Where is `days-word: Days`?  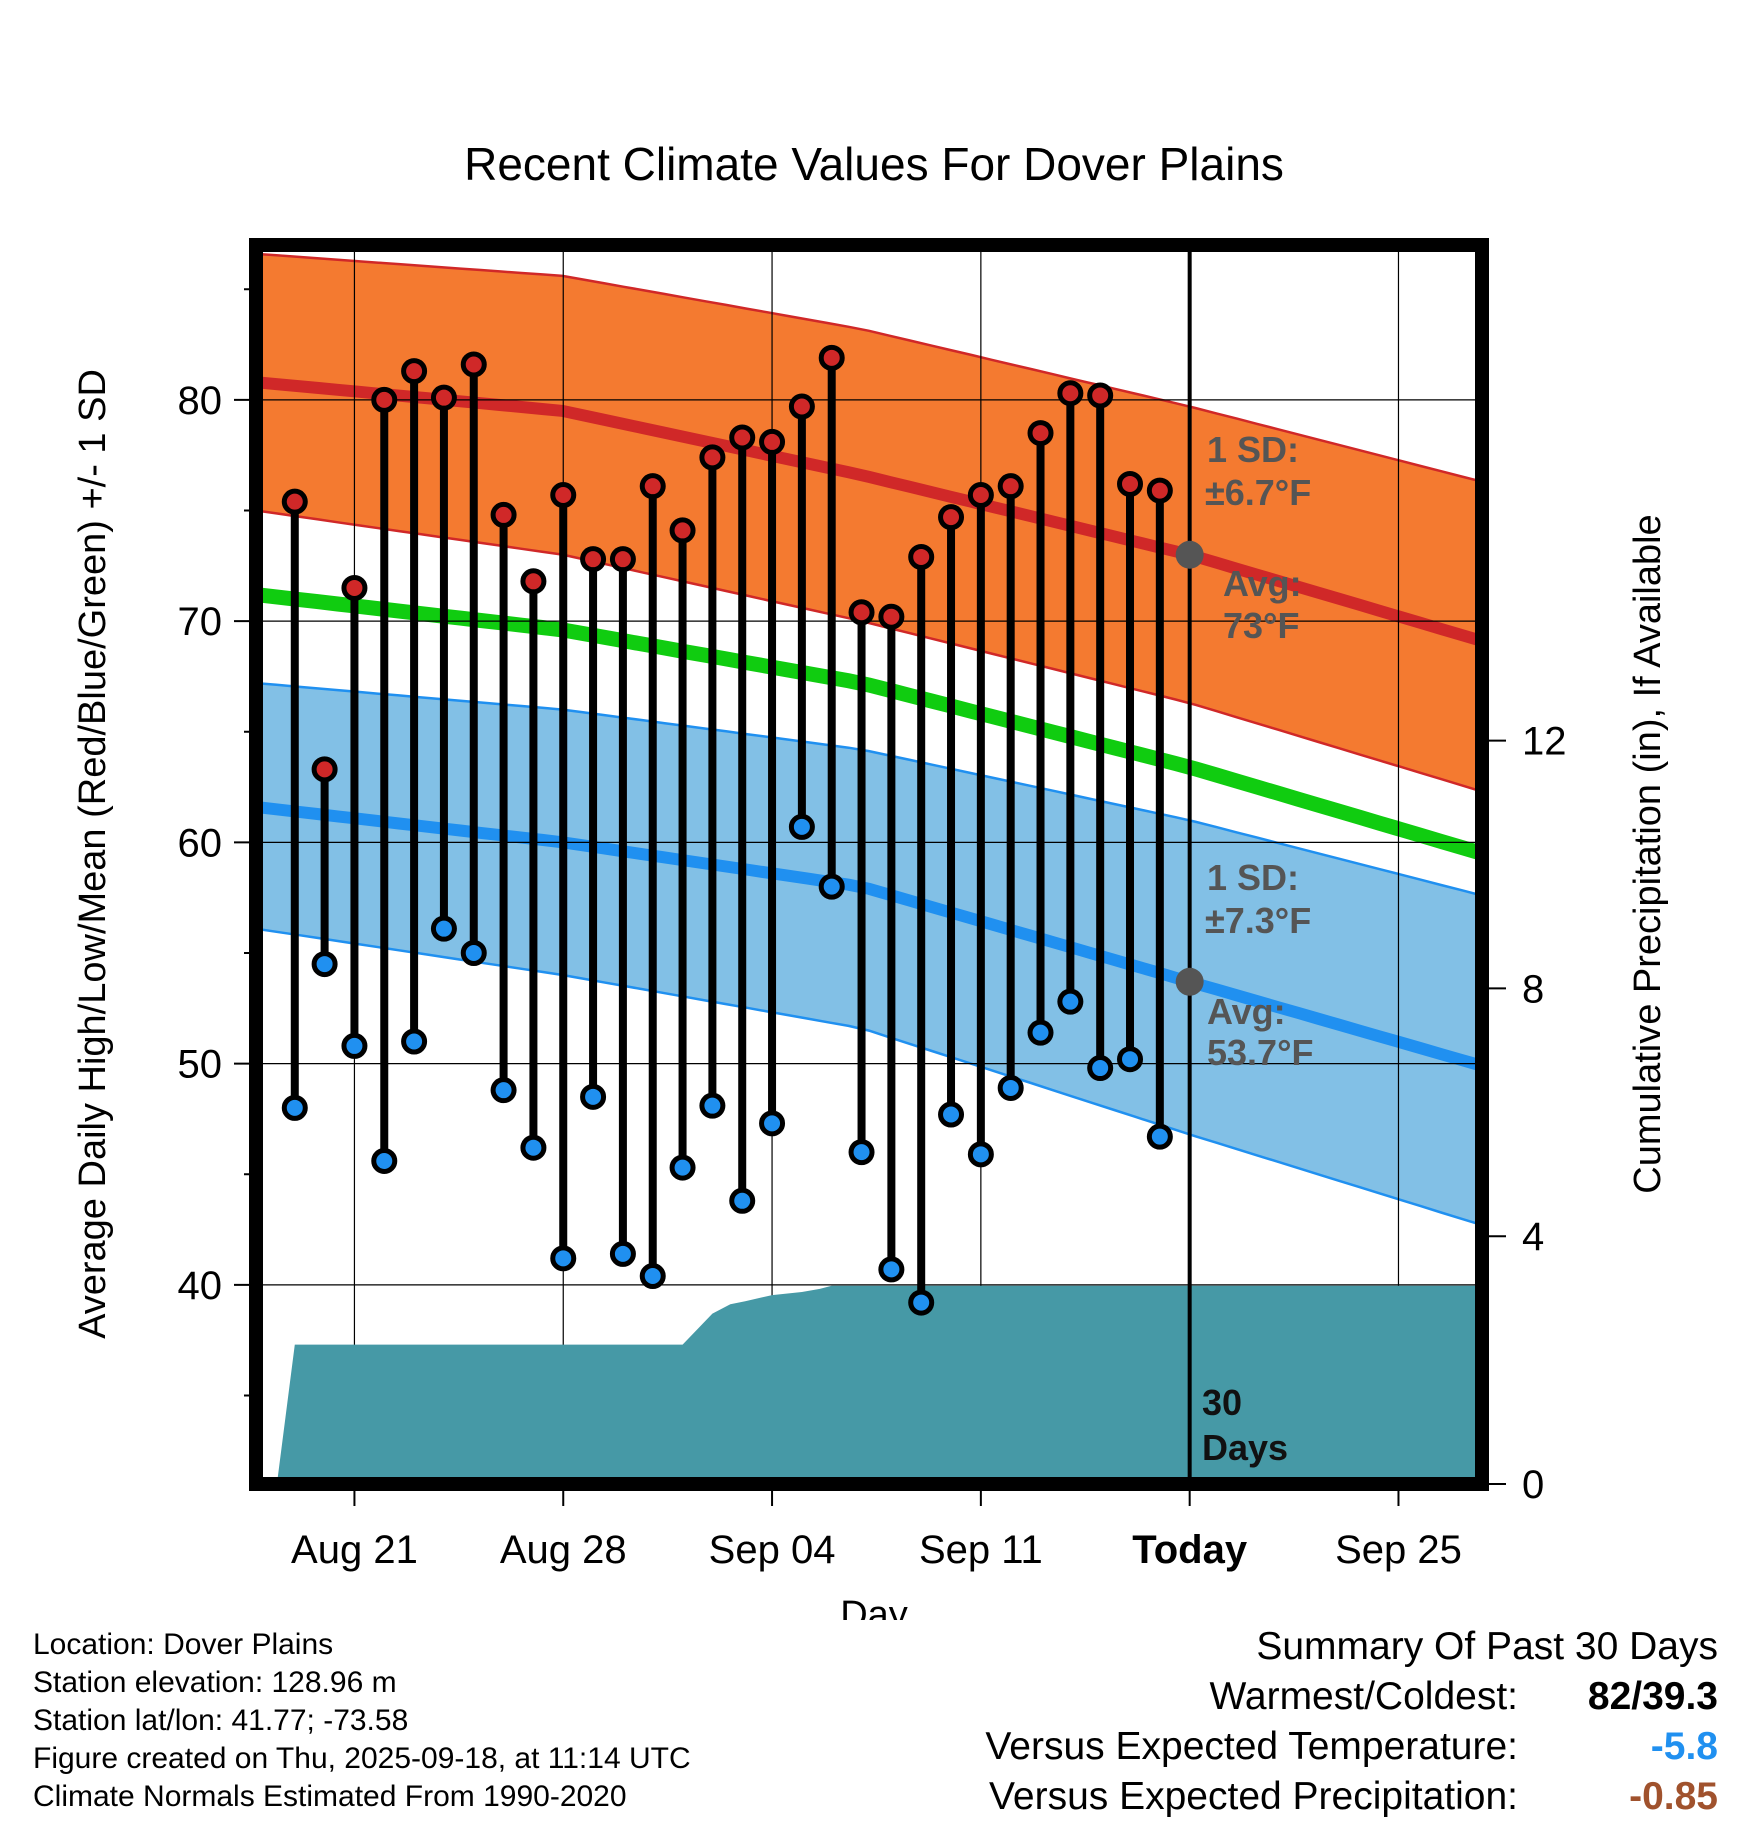 days-word: Days is located at coordinates (1245, 1447).